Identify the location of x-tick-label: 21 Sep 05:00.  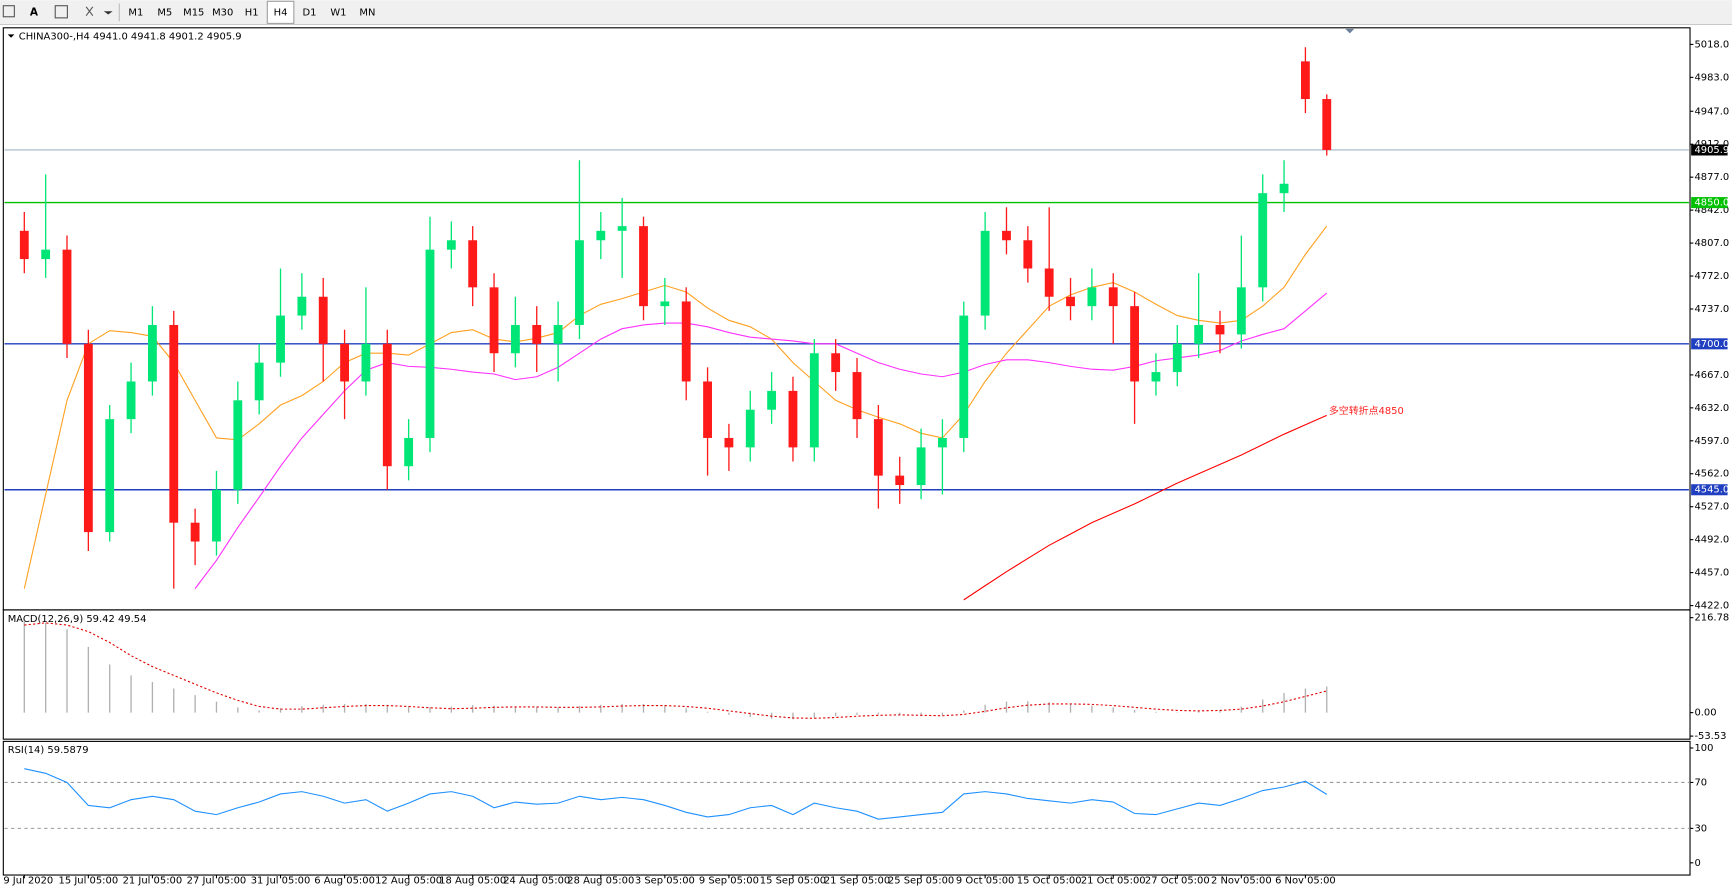
(857, 881).